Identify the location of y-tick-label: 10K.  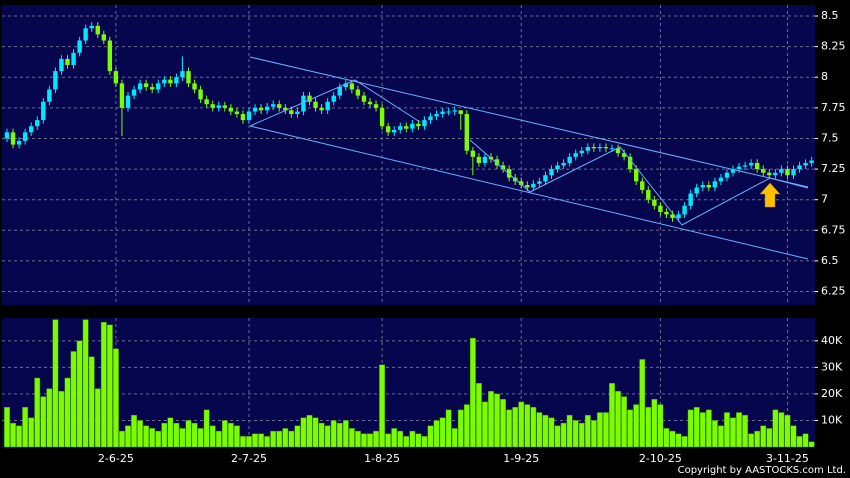
(832, 419).